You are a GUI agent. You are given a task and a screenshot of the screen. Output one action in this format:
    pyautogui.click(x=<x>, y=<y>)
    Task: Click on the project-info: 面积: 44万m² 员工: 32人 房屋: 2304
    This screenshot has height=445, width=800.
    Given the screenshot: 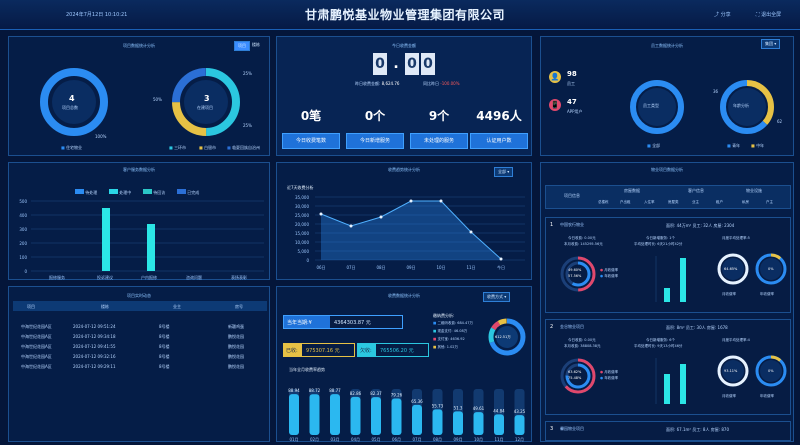 What is the action you would take?
    pyautogui.click(x=700, y=225)
    